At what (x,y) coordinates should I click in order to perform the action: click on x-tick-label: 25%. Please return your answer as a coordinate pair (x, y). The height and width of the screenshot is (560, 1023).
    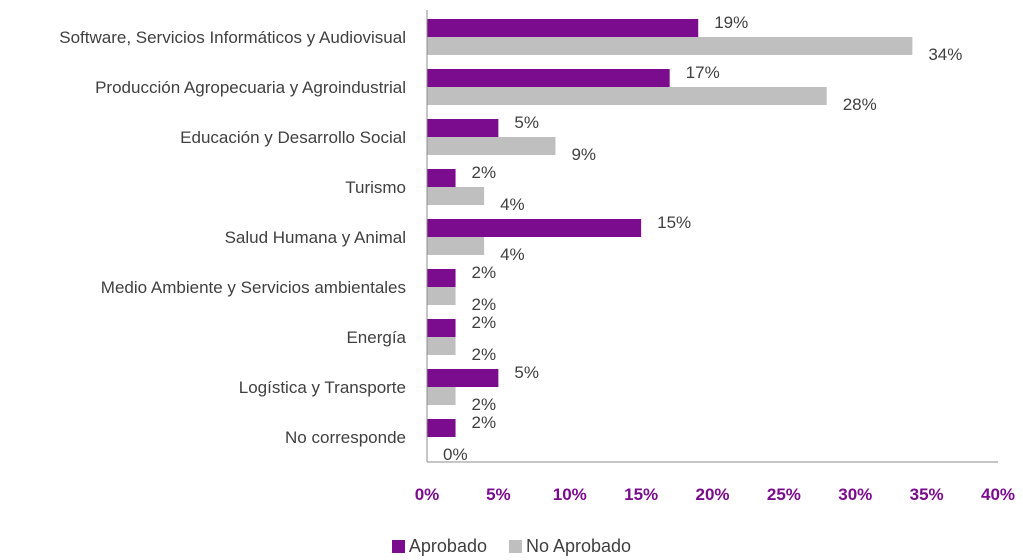
    Looking at the image, I should click on (784, 494).